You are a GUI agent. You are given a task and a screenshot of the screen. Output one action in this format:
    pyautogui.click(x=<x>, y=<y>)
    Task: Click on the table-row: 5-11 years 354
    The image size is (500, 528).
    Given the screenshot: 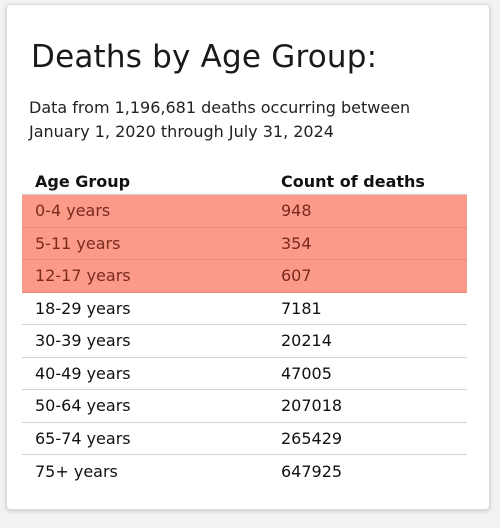 What is the action you would take?
    pyautogui.click(x=244, y=243)
    